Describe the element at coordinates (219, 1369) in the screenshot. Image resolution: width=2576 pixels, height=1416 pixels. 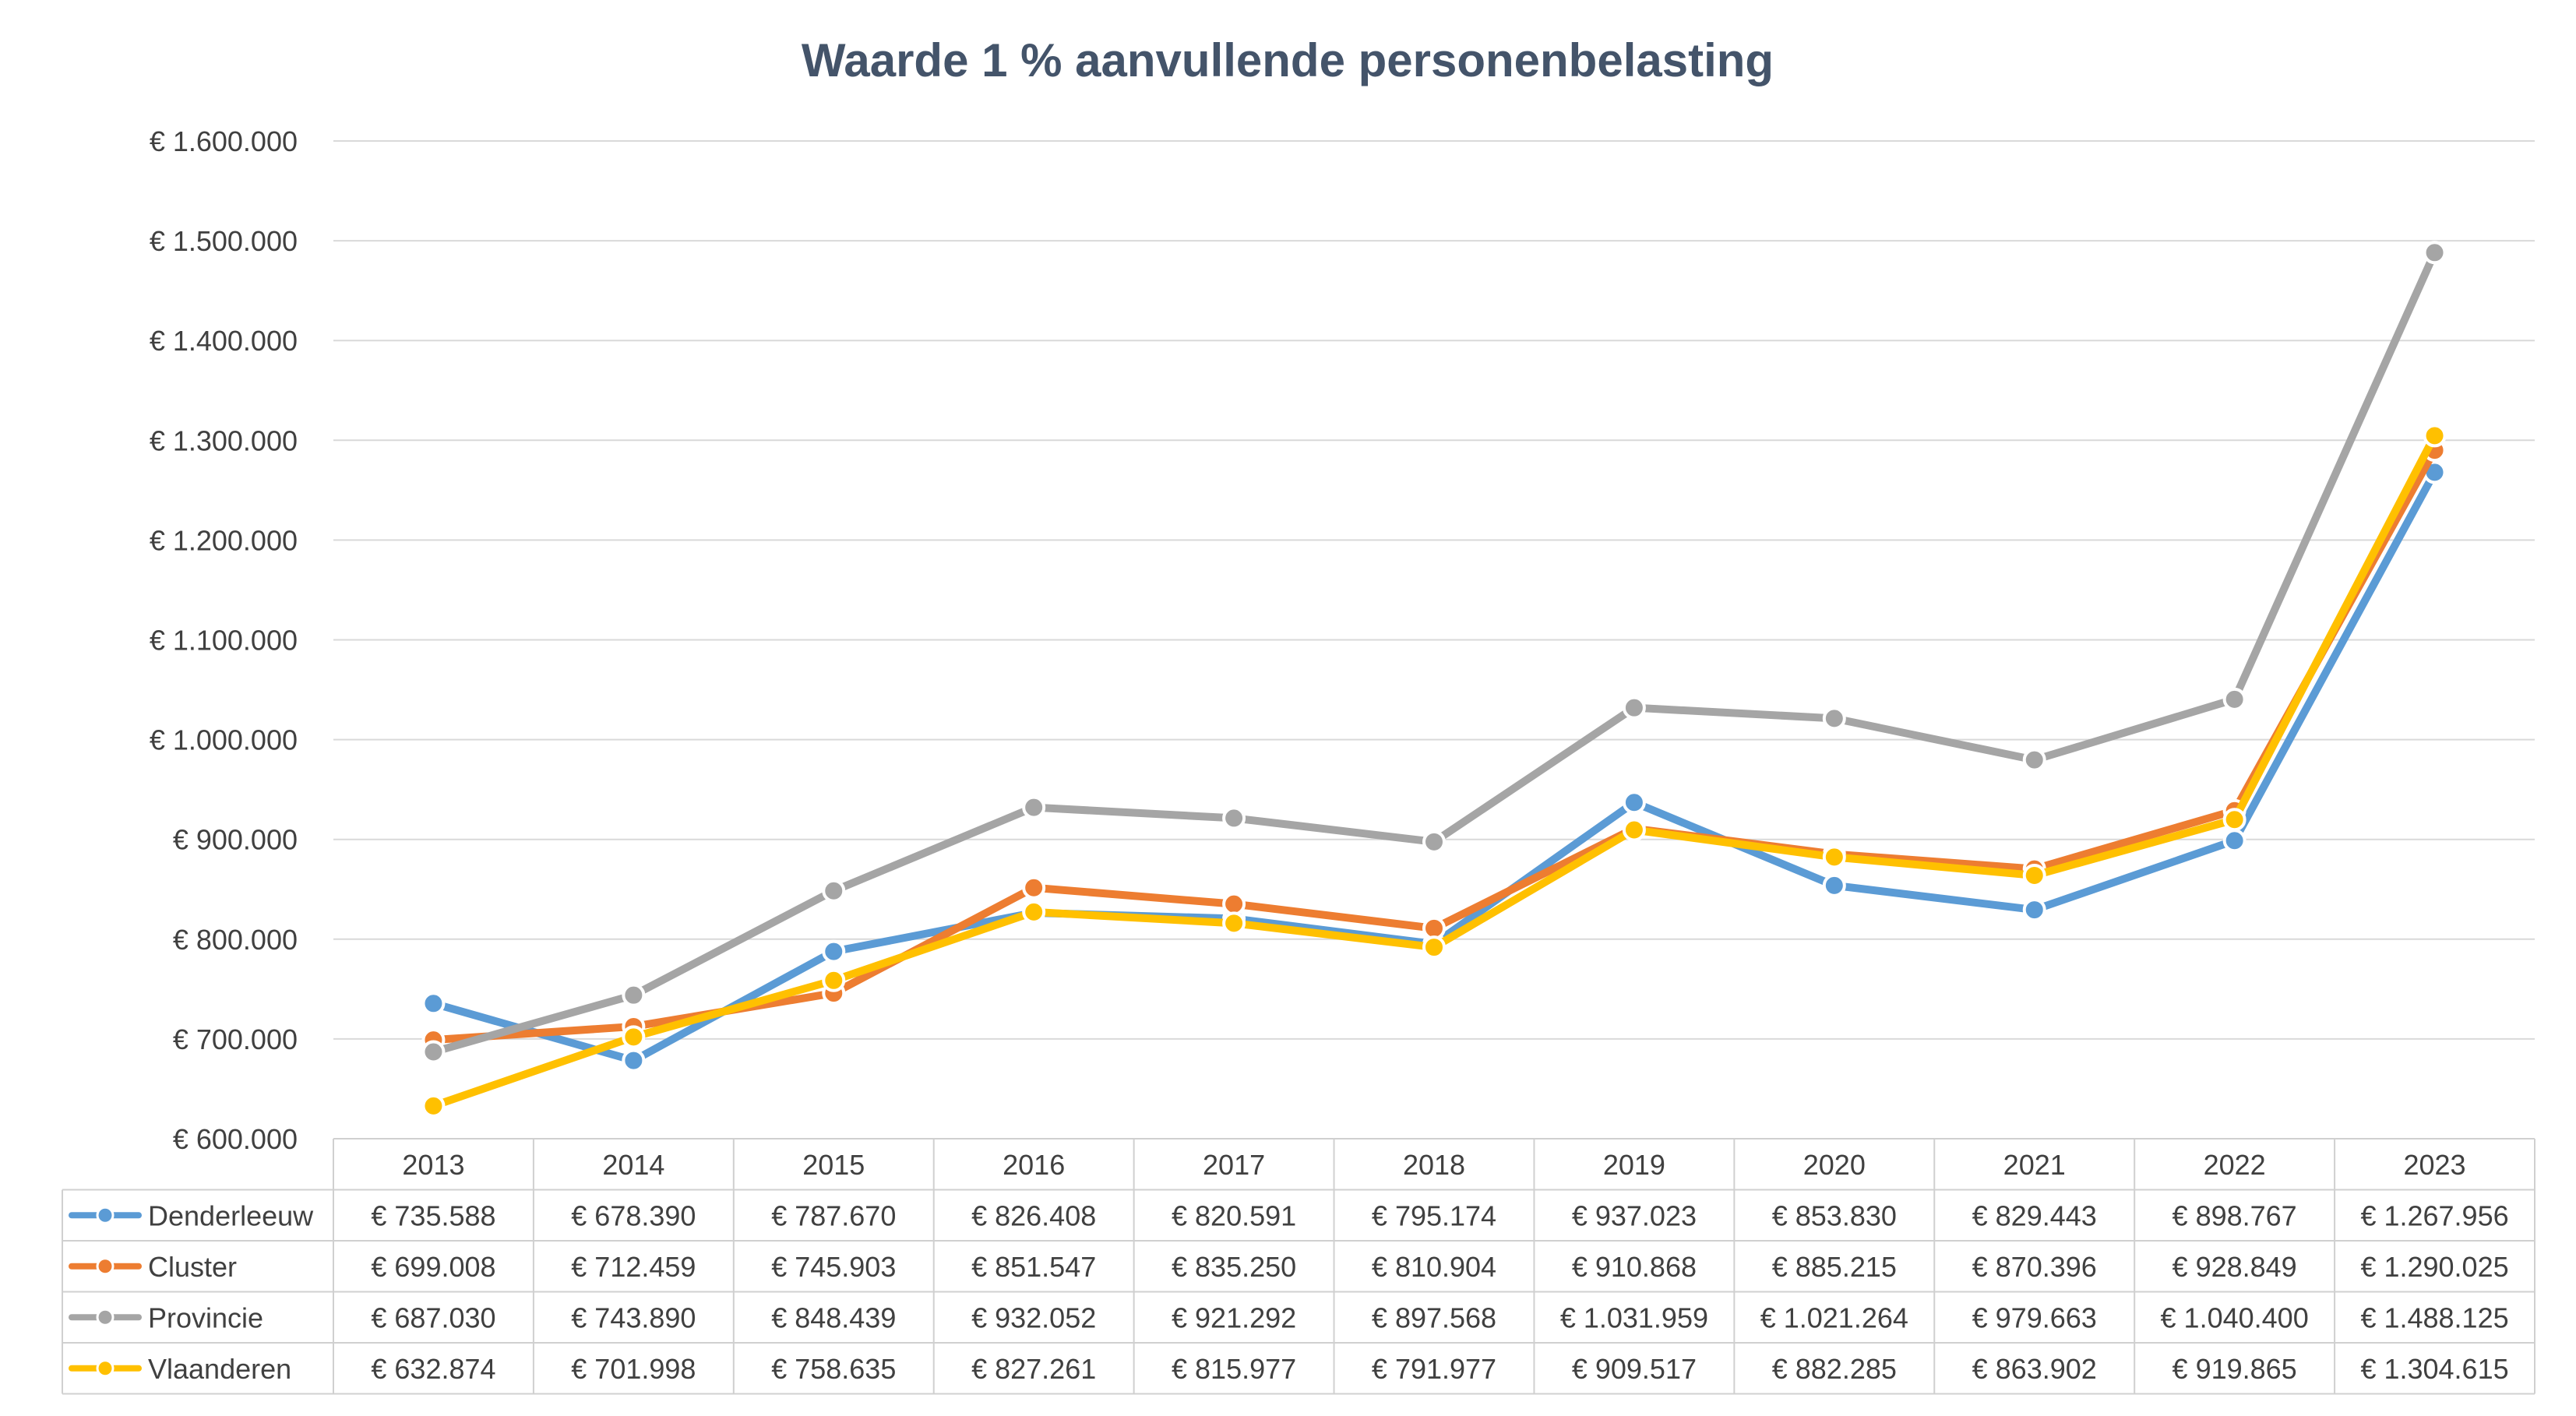
I see `legend-label: Vlaanderen` at that location.